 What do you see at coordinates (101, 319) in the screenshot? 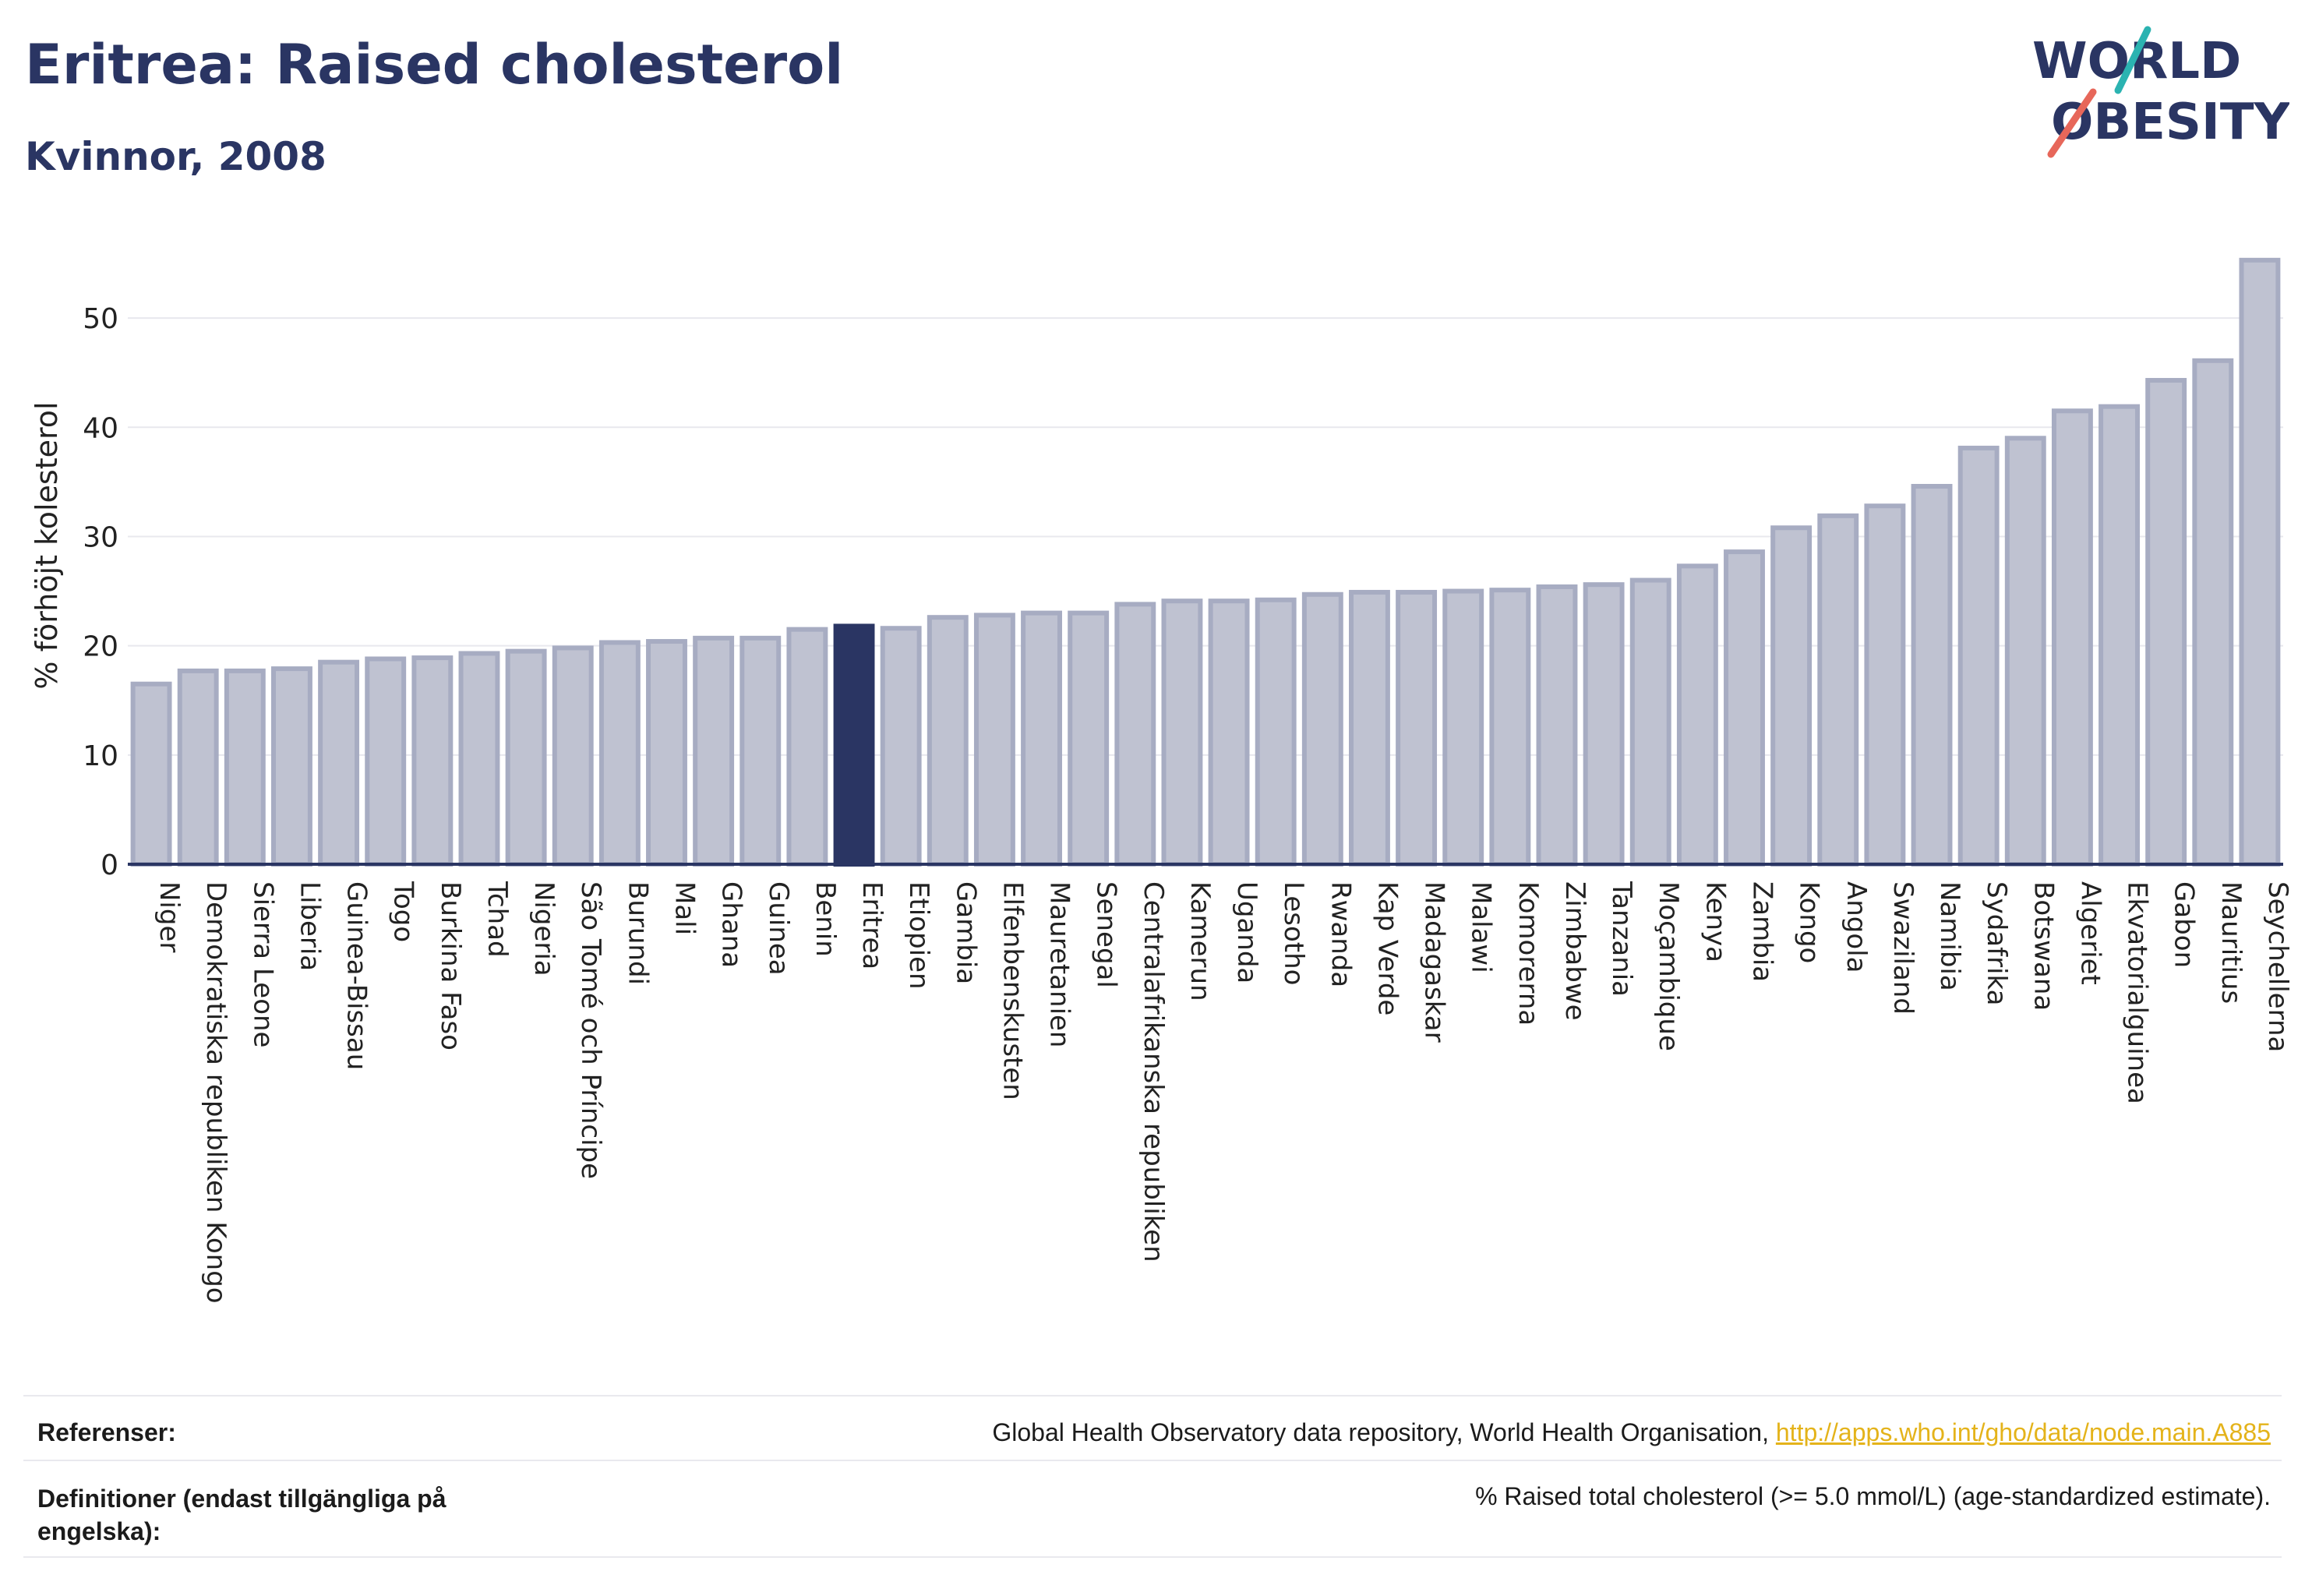
I see `y-tick-label: 50` at bounding box center [101, 319].